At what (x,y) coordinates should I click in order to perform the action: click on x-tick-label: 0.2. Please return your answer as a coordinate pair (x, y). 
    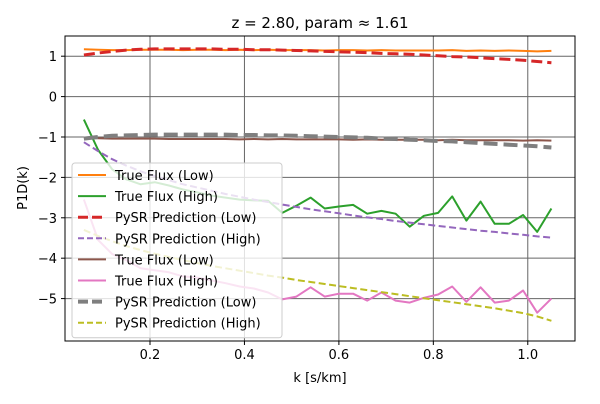
    Looking at the image, I should click on (150, 355).